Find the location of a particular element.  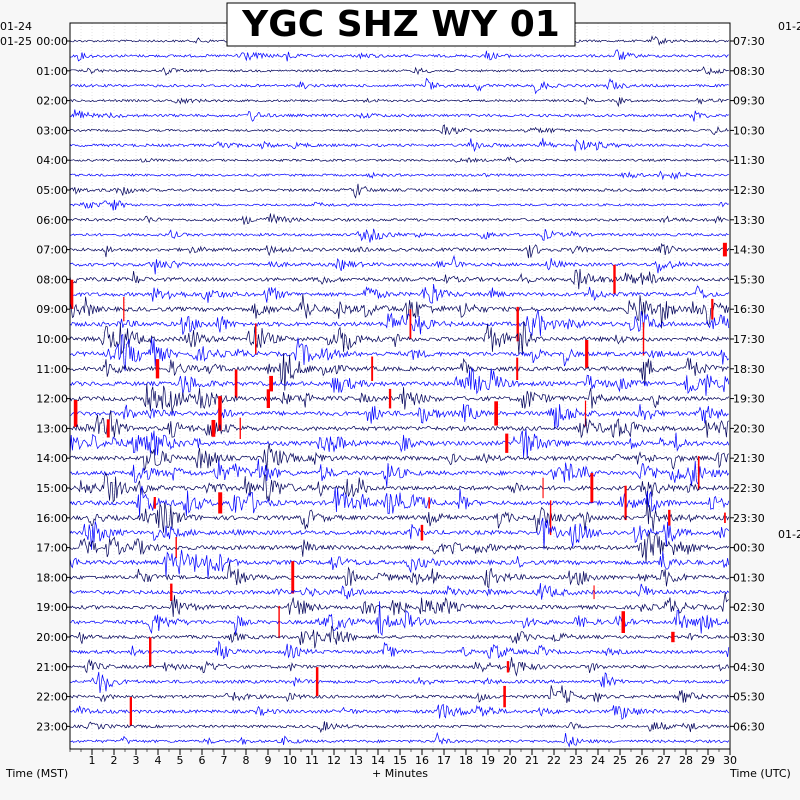

x-tick-label: 3 is located at coordinates (136, 760).